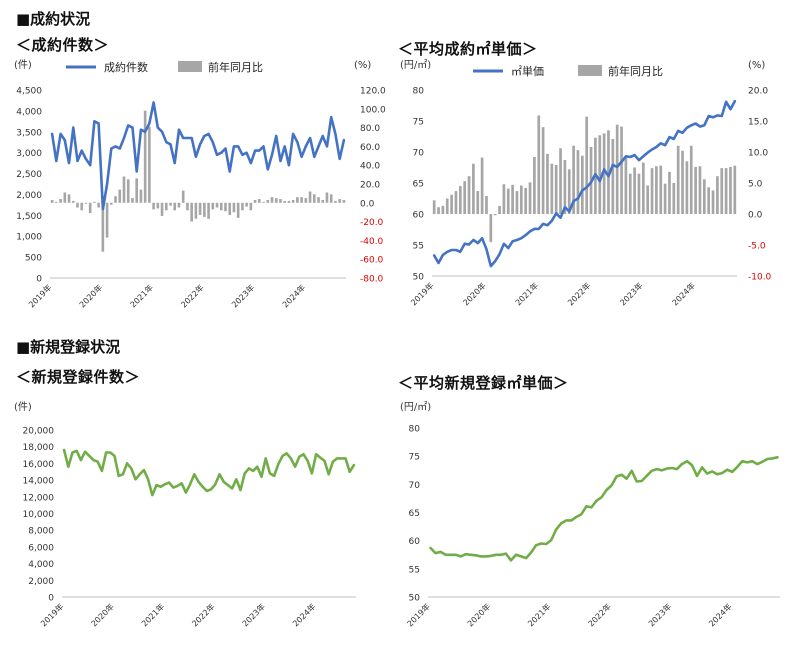 This screenshot has height=650, width=800. I want to click on y-tick-label: 14,000, so click(39, 482).